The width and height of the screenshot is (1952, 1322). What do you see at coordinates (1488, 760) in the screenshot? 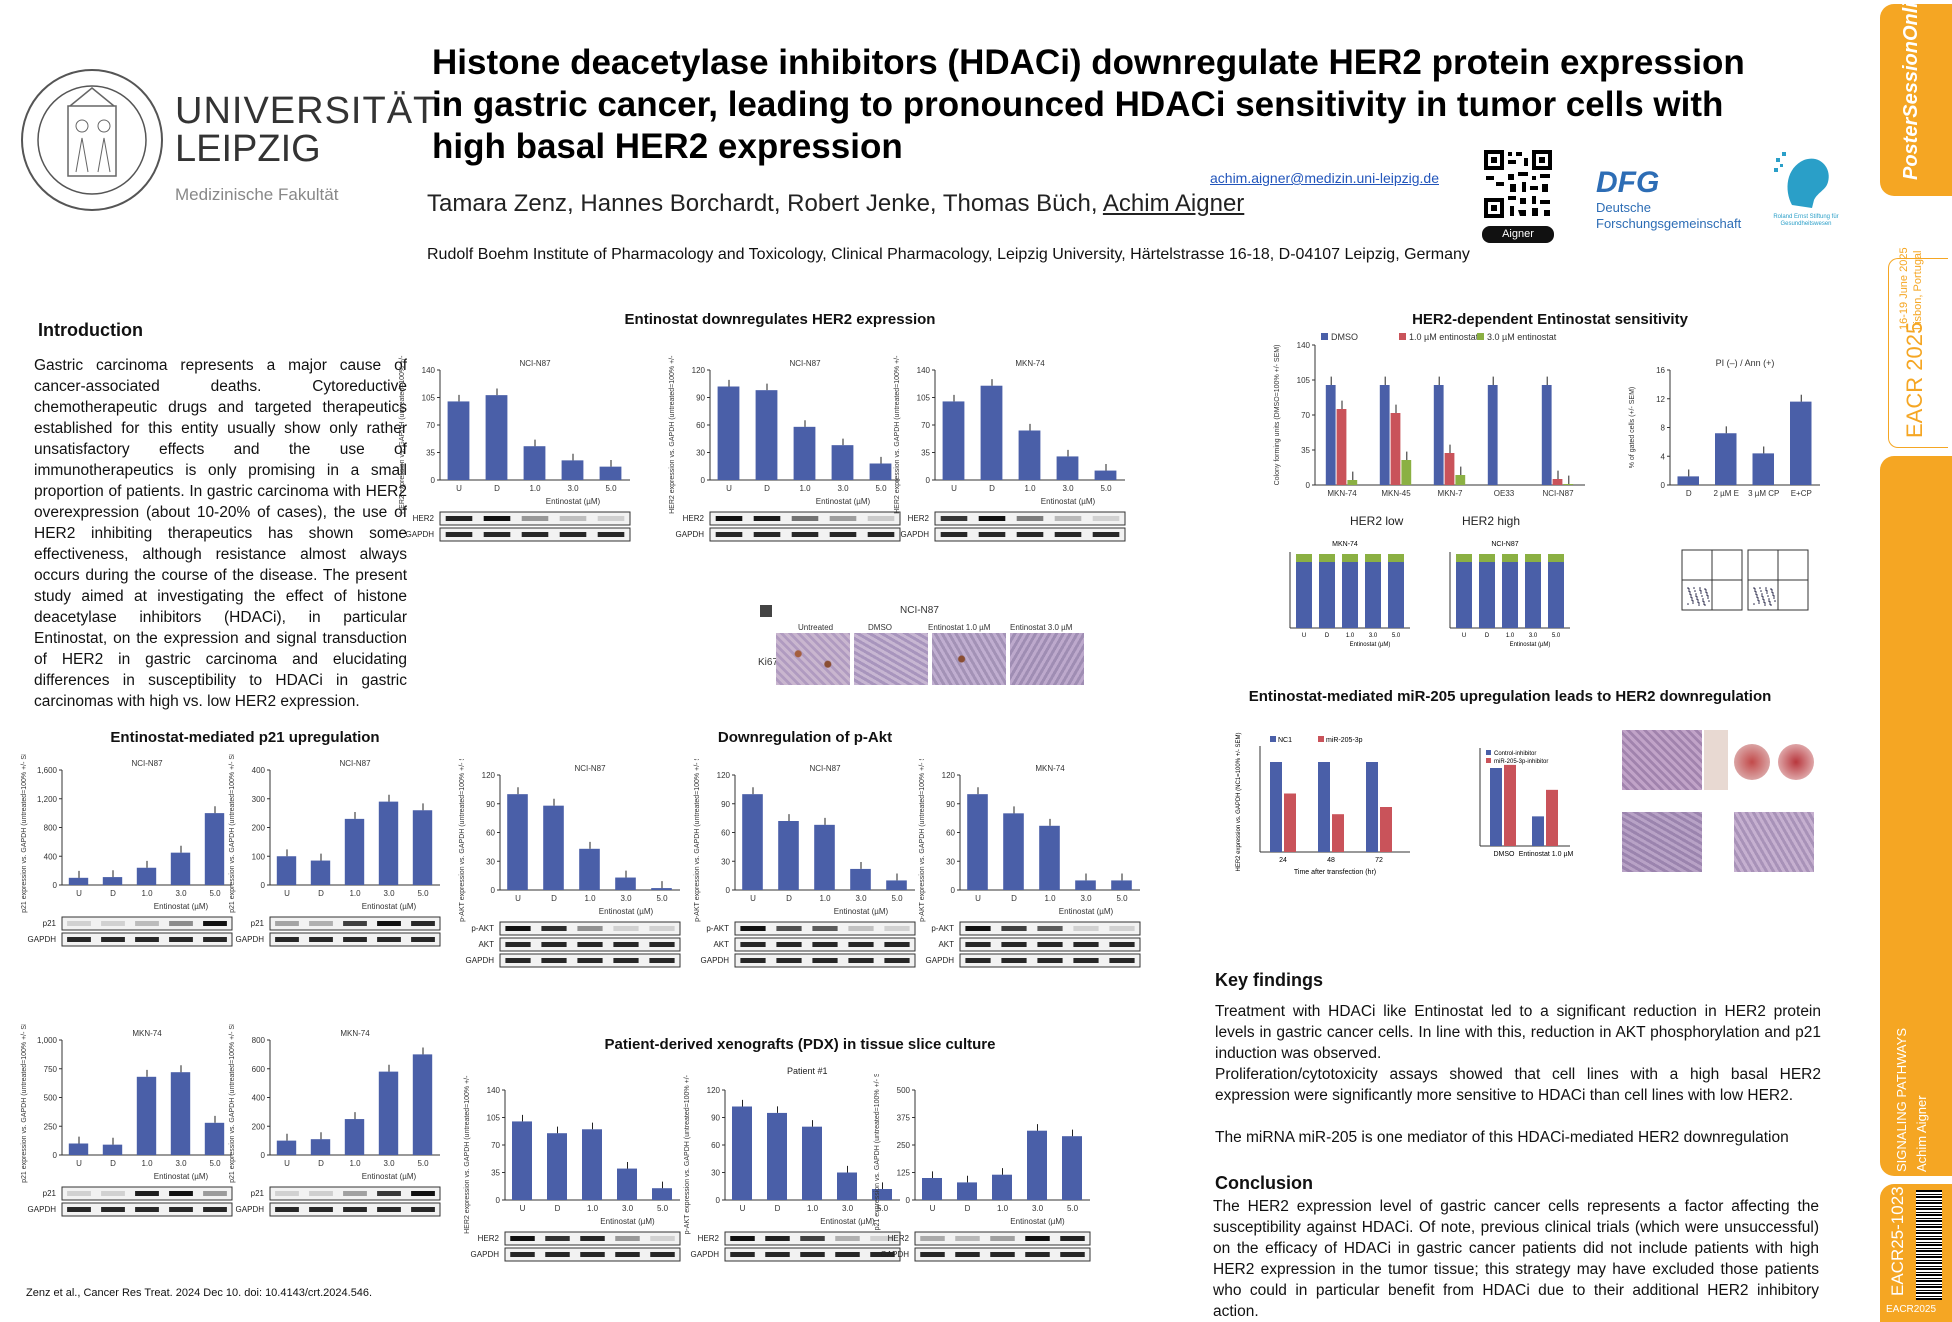
I see `legend-swatch` at bounding box center [1488, 760].